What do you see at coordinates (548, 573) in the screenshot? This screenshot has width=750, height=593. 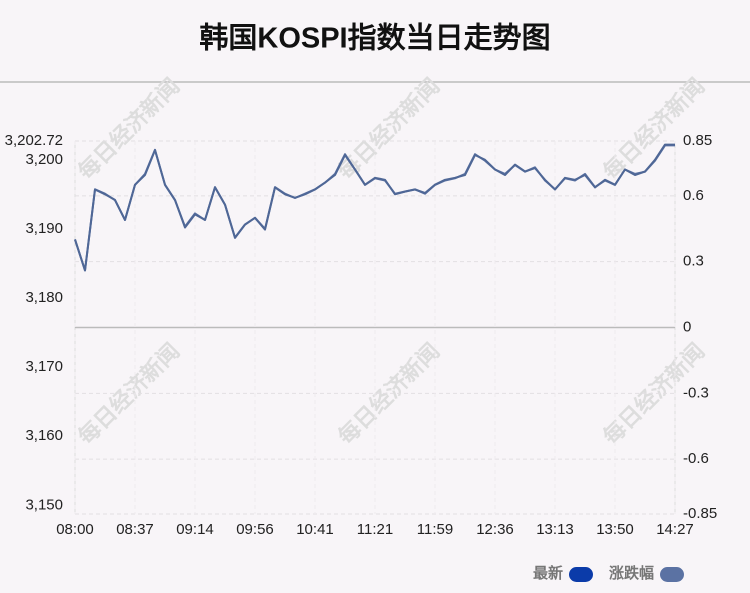 I see `legend-label: 最新` at bounding box center [548, 573].